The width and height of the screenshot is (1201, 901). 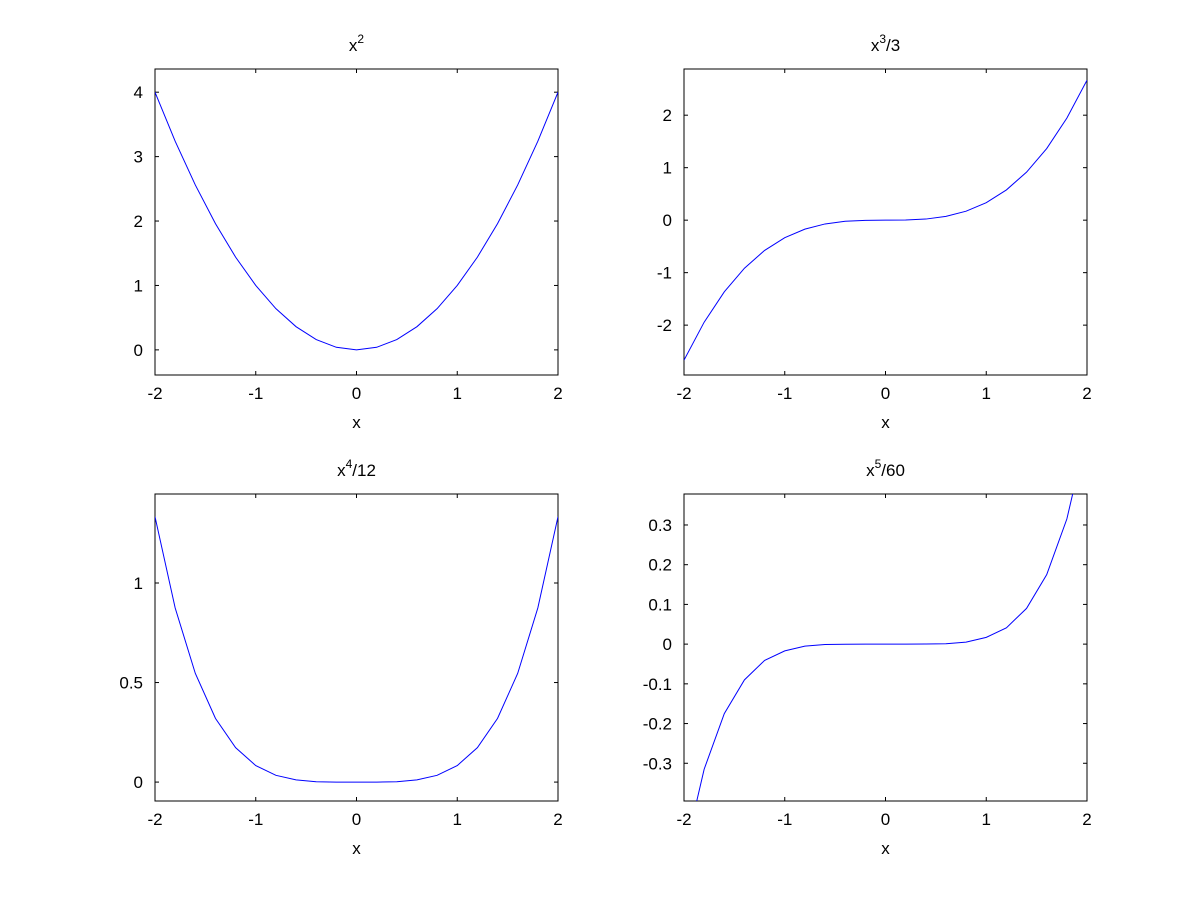 I want to click on y-tick-label: 3, so click(x=138, y=157).